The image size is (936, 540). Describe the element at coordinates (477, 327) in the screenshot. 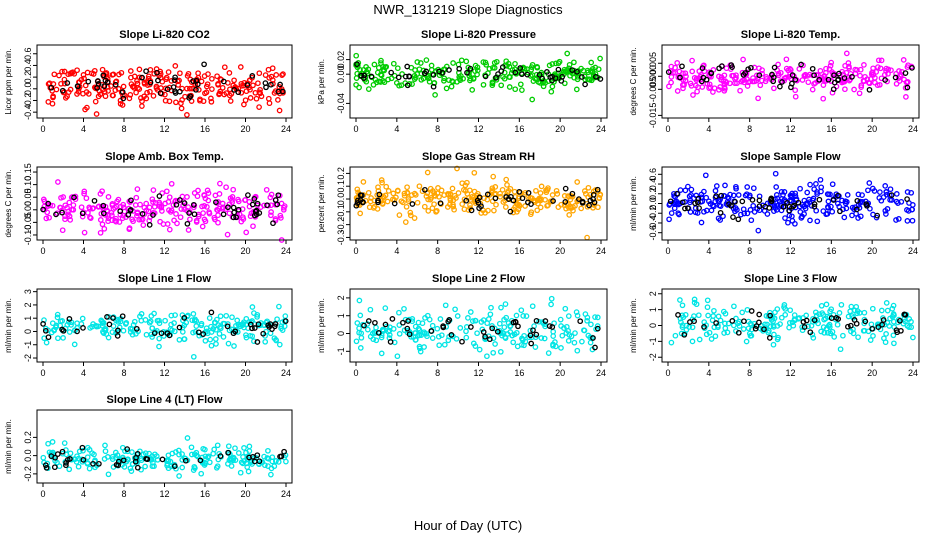

I see `series-points` at that location.